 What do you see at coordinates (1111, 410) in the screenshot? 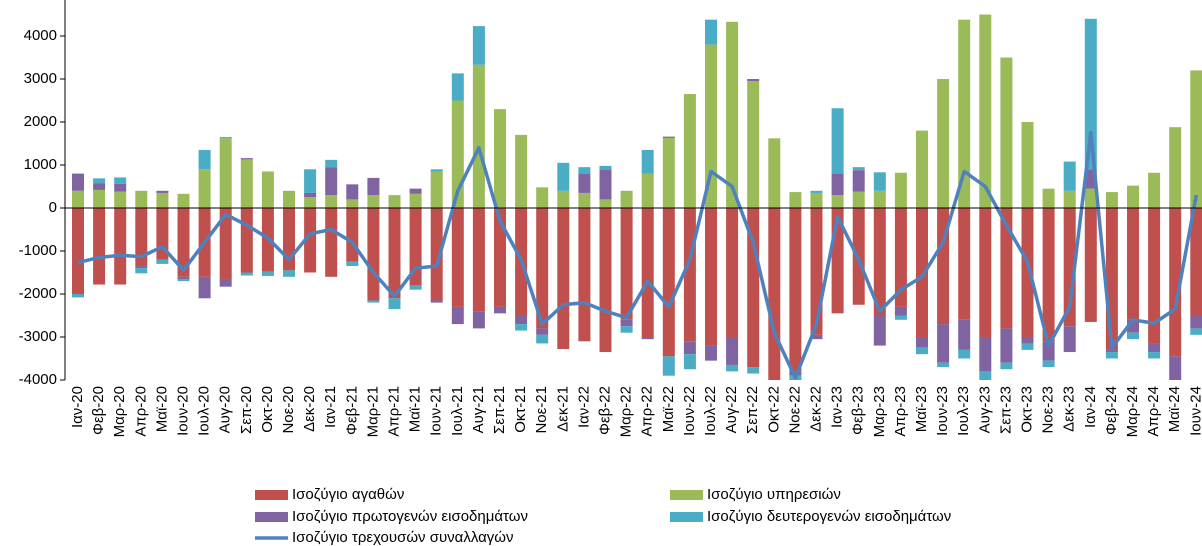
I see `x-tick-label: Φεβ-24` at bounding box center [1111, 410].